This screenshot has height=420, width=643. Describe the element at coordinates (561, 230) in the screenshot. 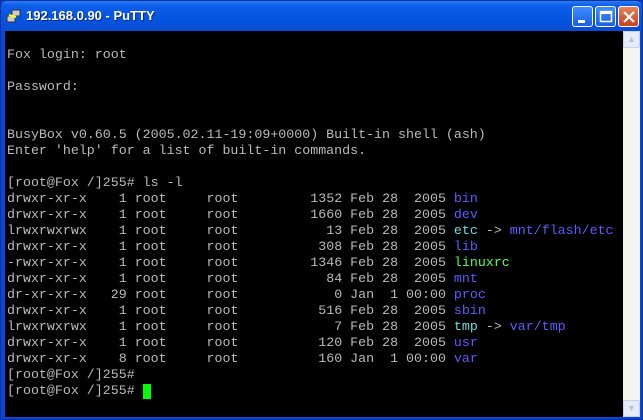

I see `symlink-target: mnt/flash/etc` at that location.